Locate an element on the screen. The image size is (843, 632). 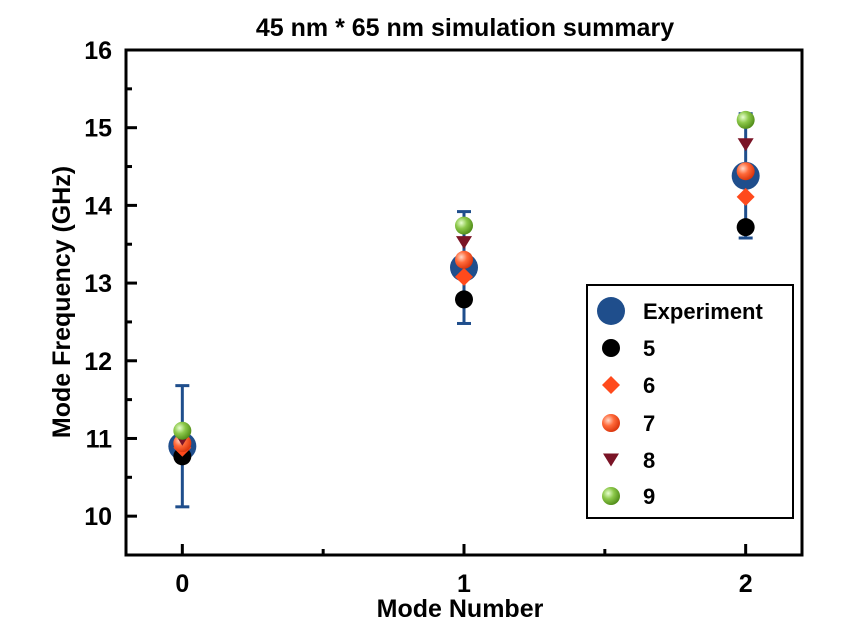
y-axis-label: Mode Frequency (GHz) is located at coordinates (62, 302).